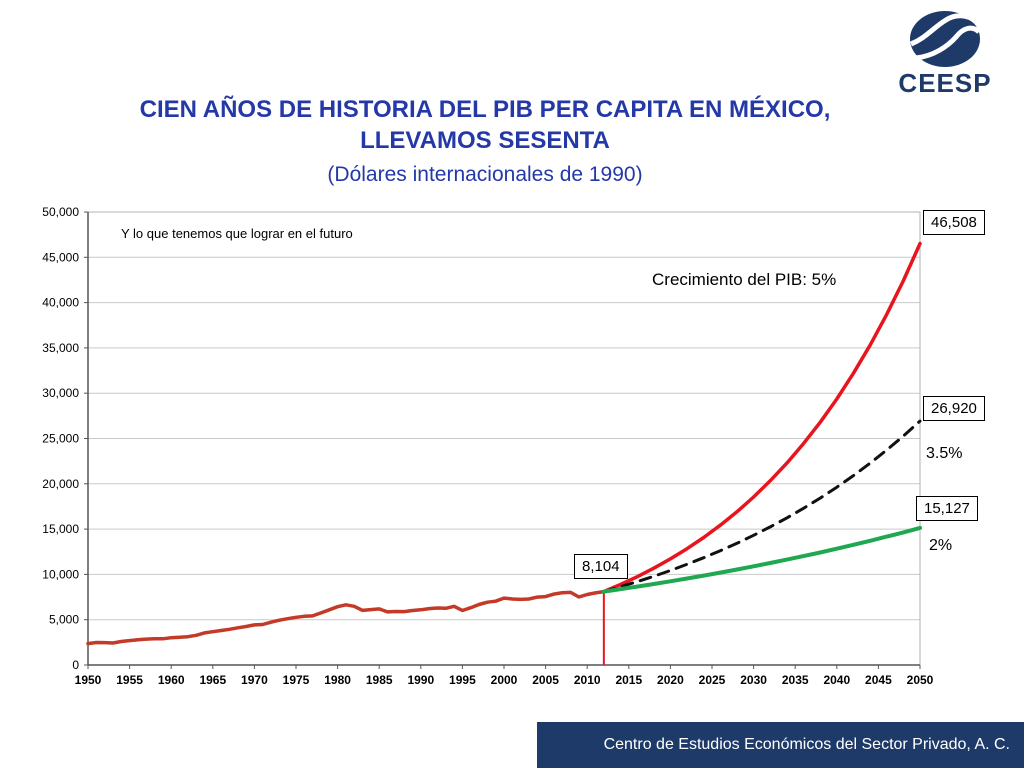 The width and height of the screenshot is (1024, 768). Describe the element at coordinates (712, 680) in the screenshot. I see `x-tick-label: 2025` at that location.